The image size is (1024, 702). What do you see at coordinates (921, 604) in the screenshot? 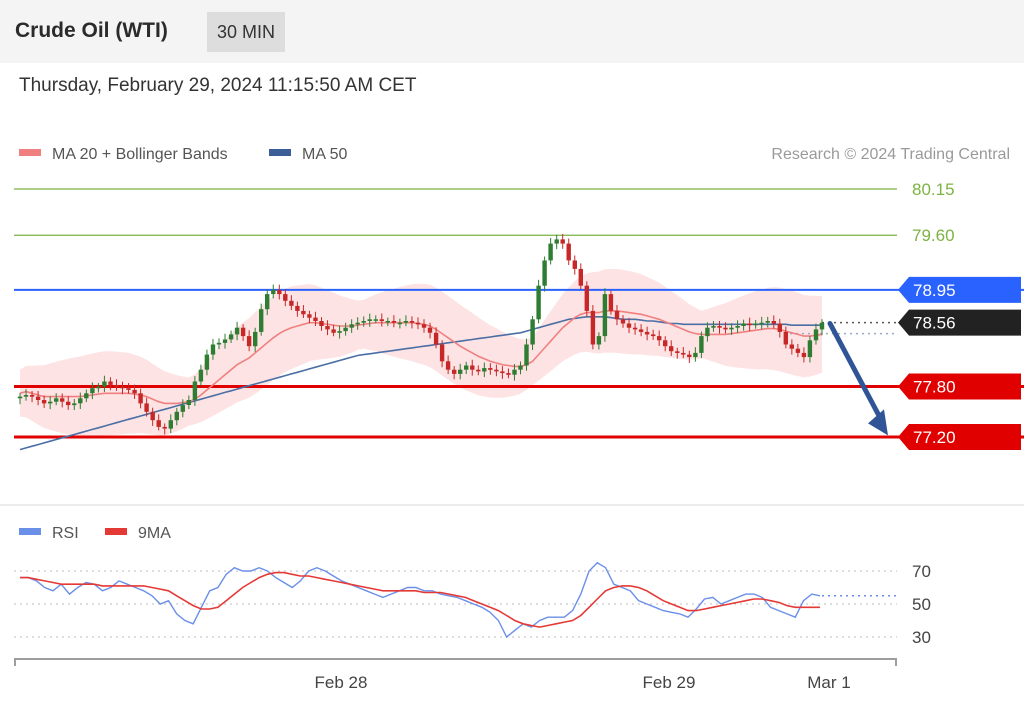
I see `rsi-tick-label: 50` at bounding box center [921, 604].